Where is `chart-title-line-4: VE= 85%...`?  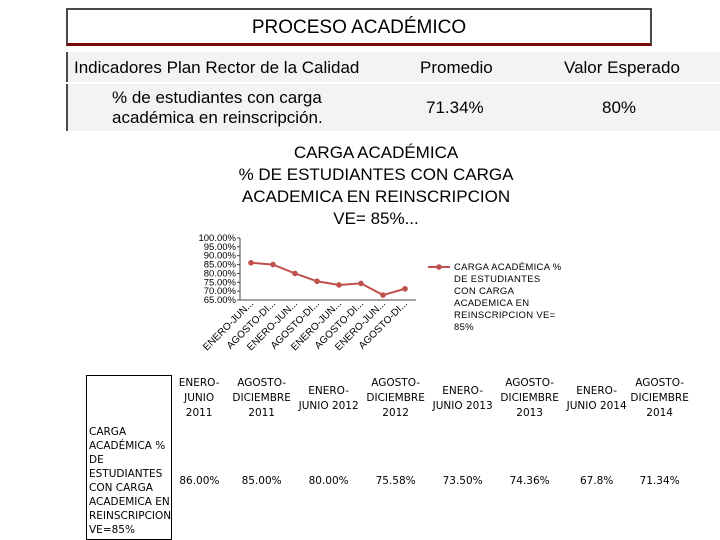
chart-title-line-4: VE= 85%... is located at coordinates (376, 218).